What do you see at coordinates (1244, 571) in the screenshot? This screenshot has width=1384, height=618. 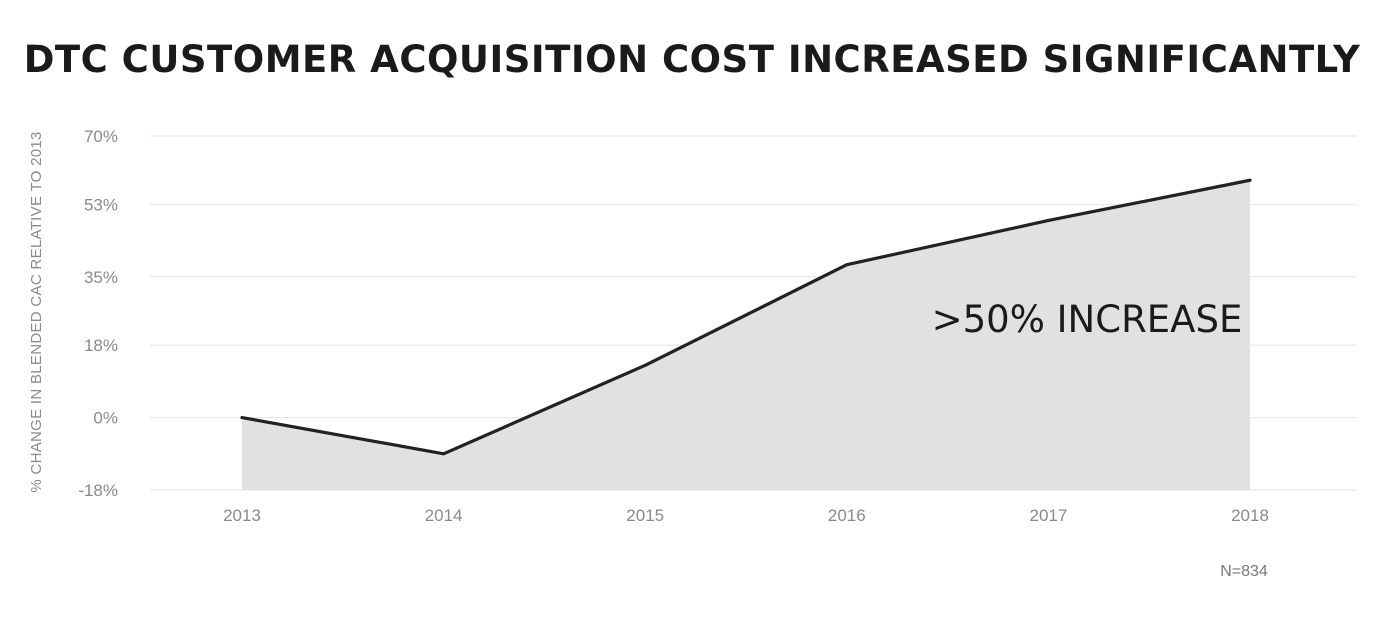 I see `sample-size-note: N=834` at bounding box center [1244, 571].